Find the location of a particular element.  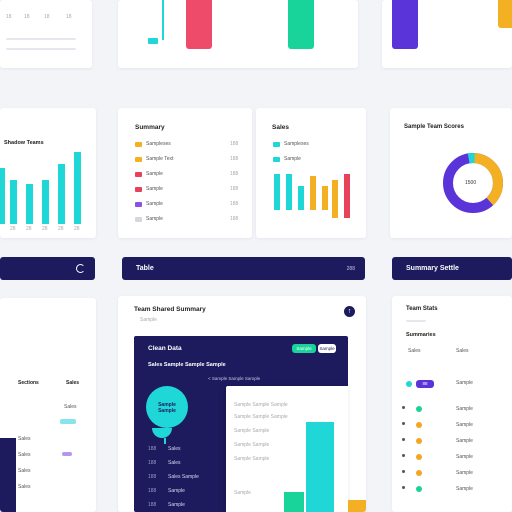

top-bar-coral is located at coordinates (199, 24).